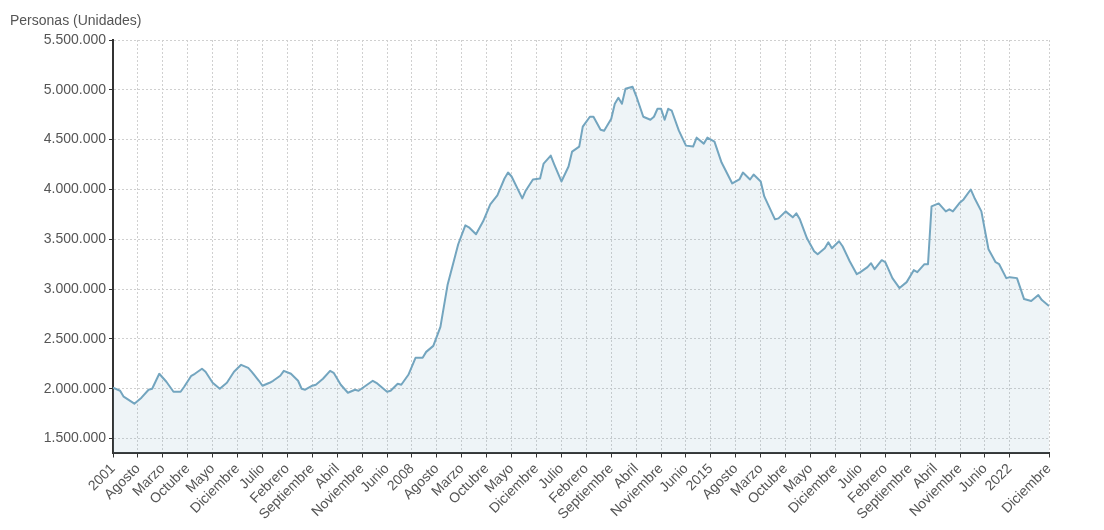 The width and height of the screenshot is (1104, 530). I want to click on y-tick-label: 3.000.000, so click(75, 287).